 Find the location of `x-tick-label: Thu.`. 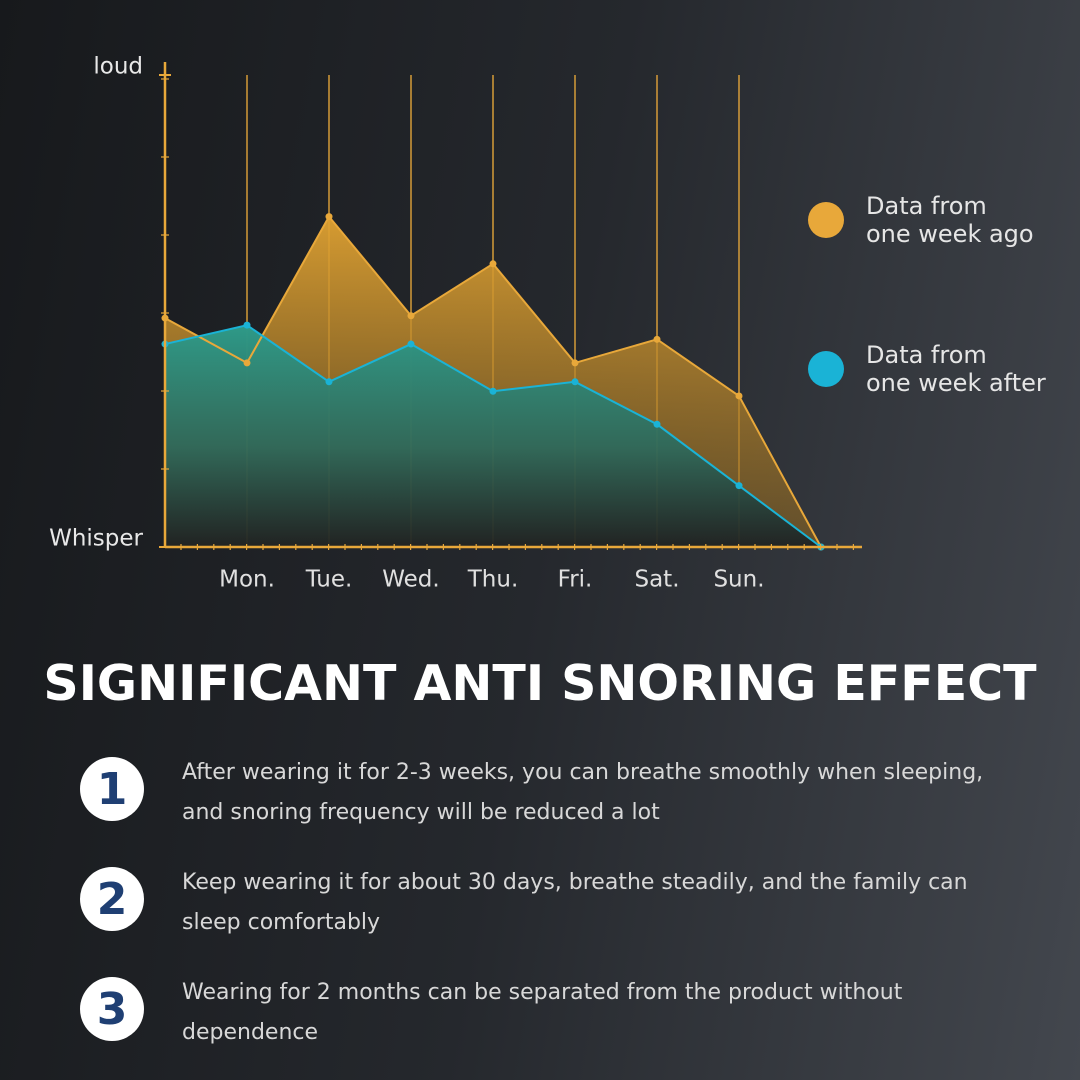

x-tick-label: Thu. is located at coordinates (493, 580).